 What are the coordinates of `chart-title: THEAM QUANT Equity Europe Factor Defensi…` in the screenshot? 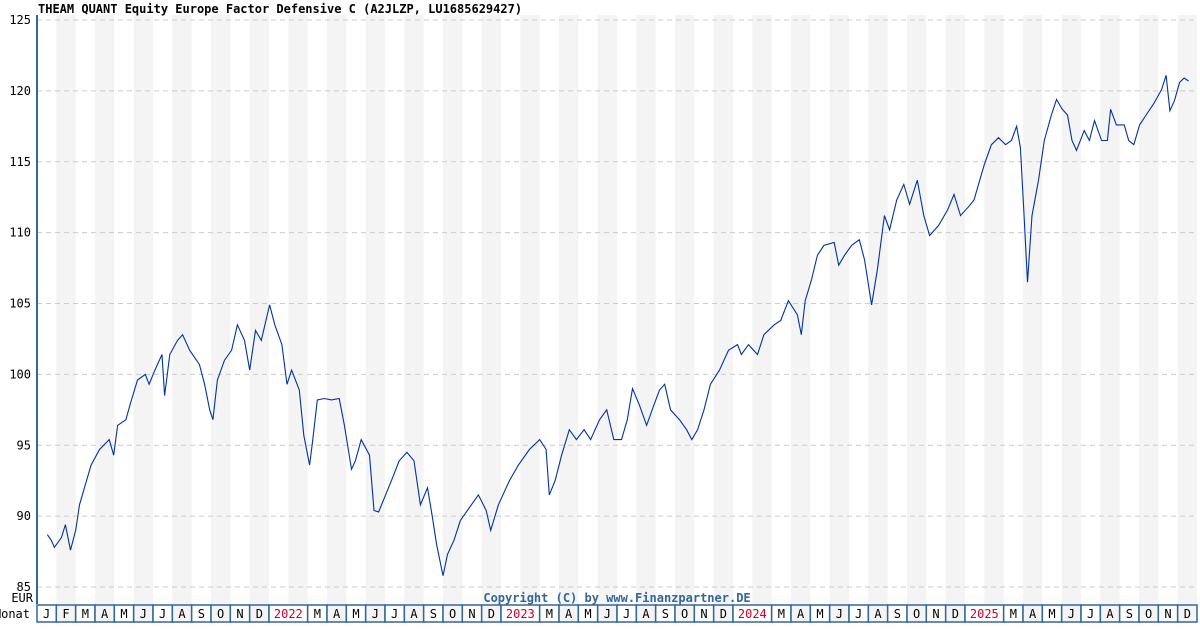 It's located at (280, 9).